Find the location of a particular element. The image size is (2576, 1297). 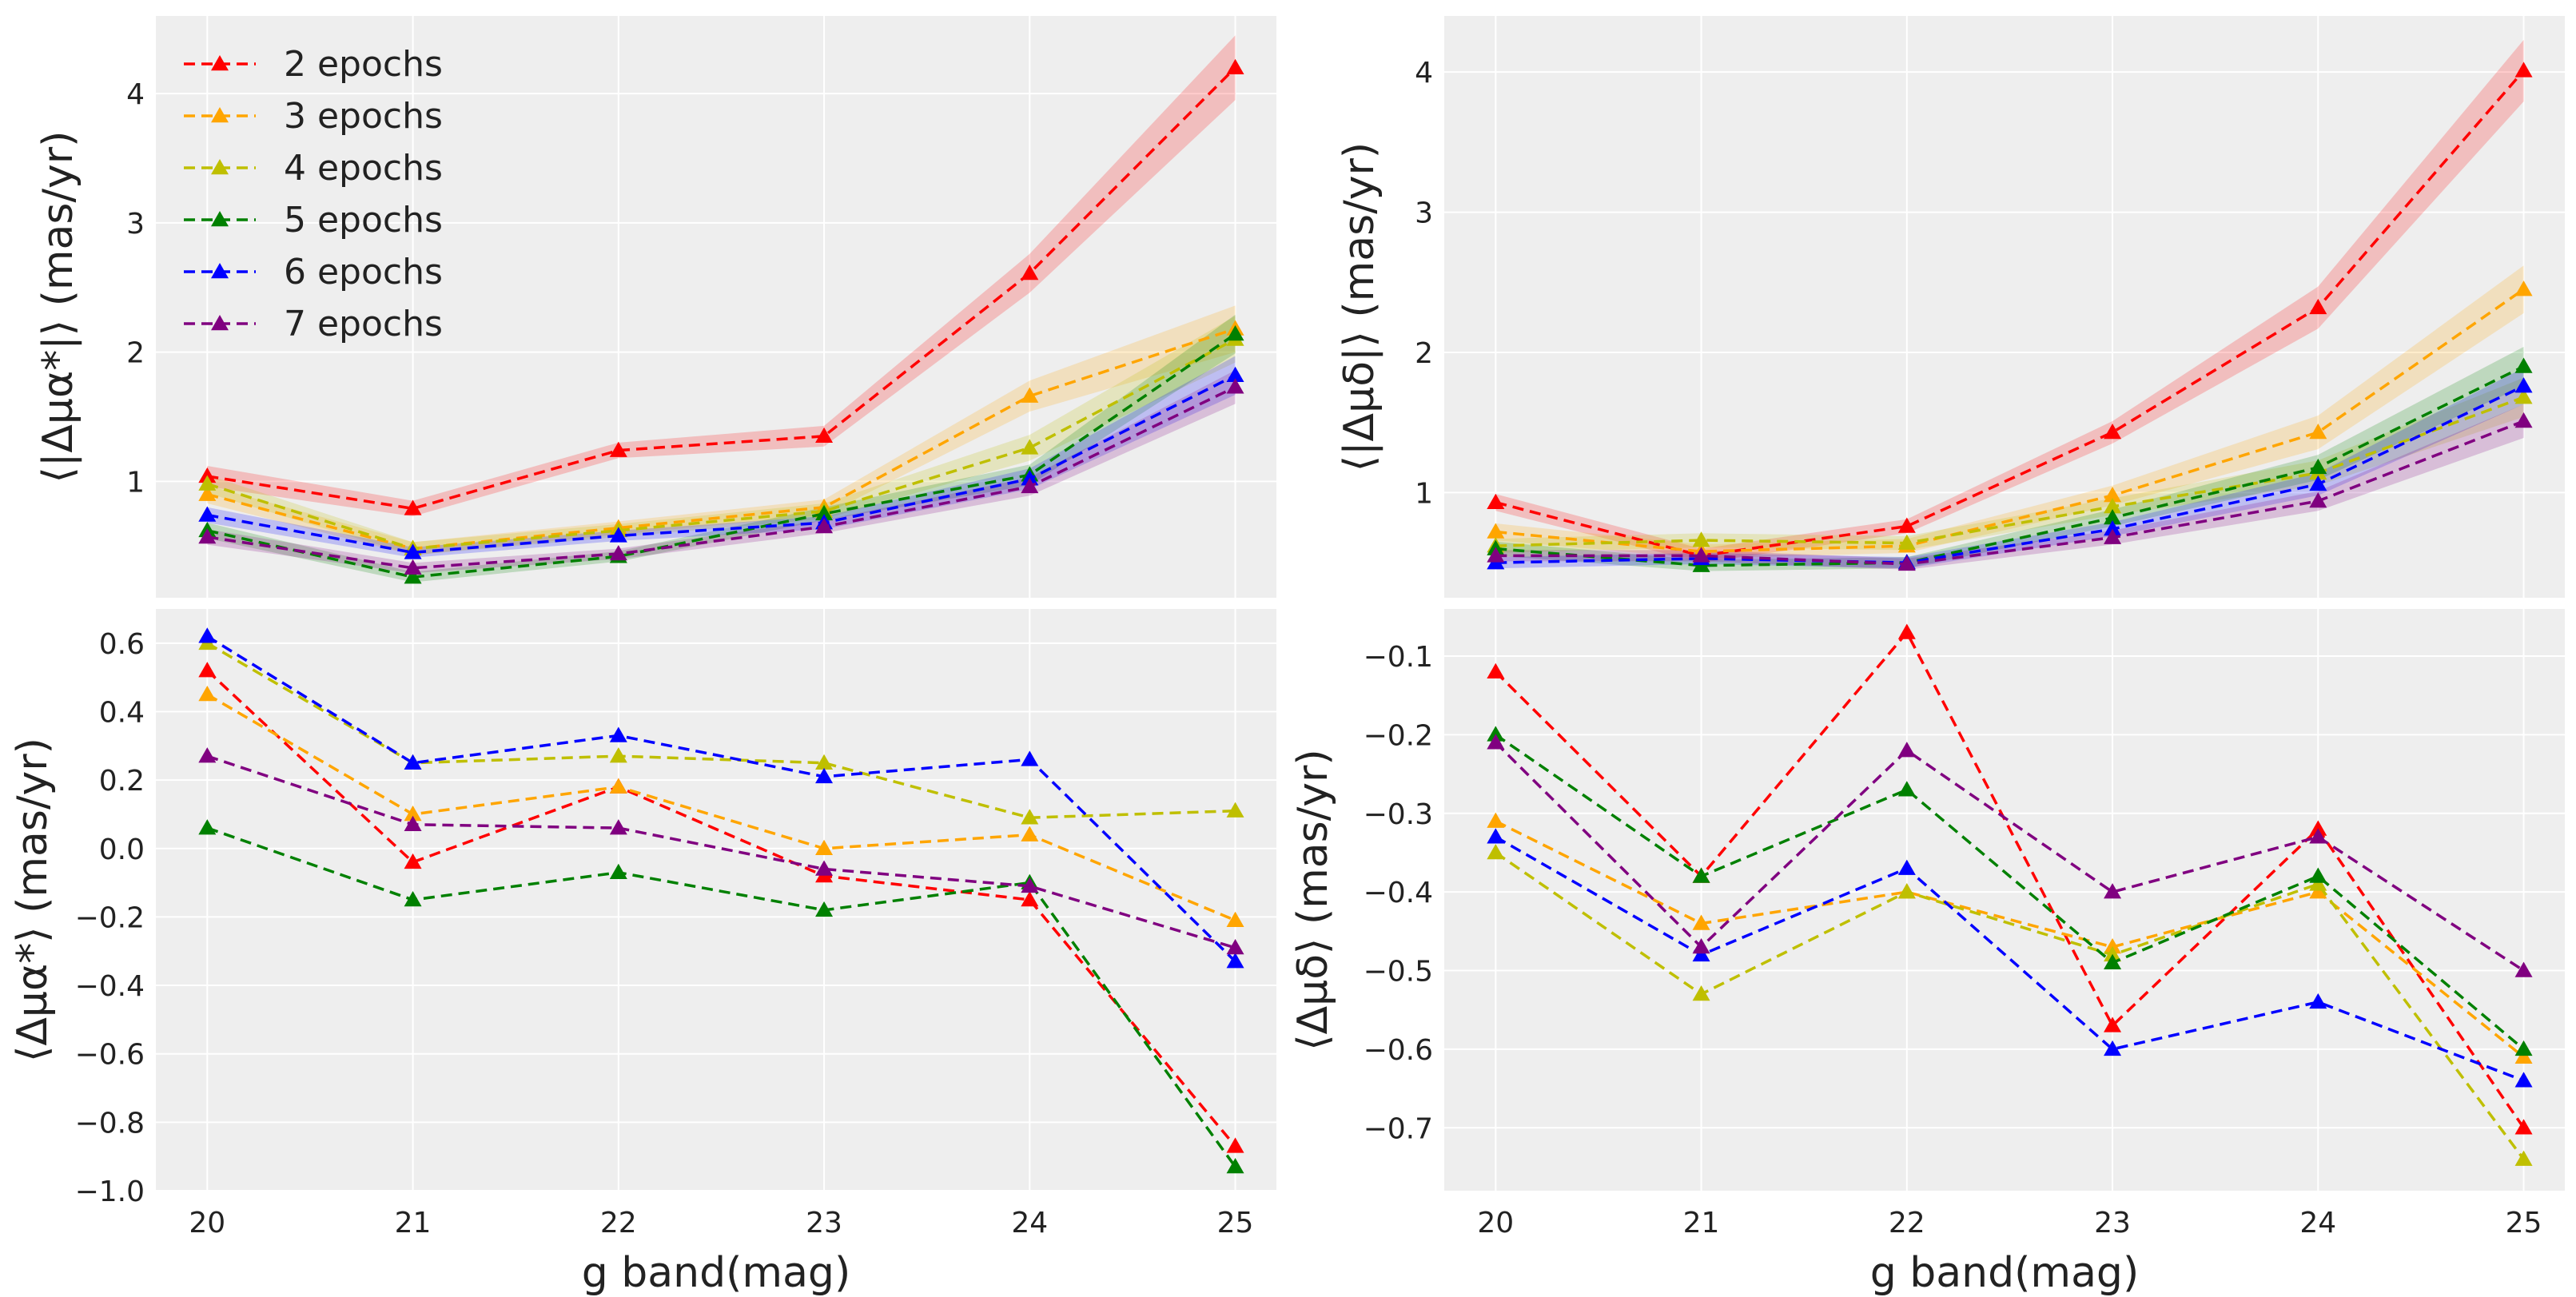

y-tick-label: −0.7 is located at coordinates (1398, 1129).